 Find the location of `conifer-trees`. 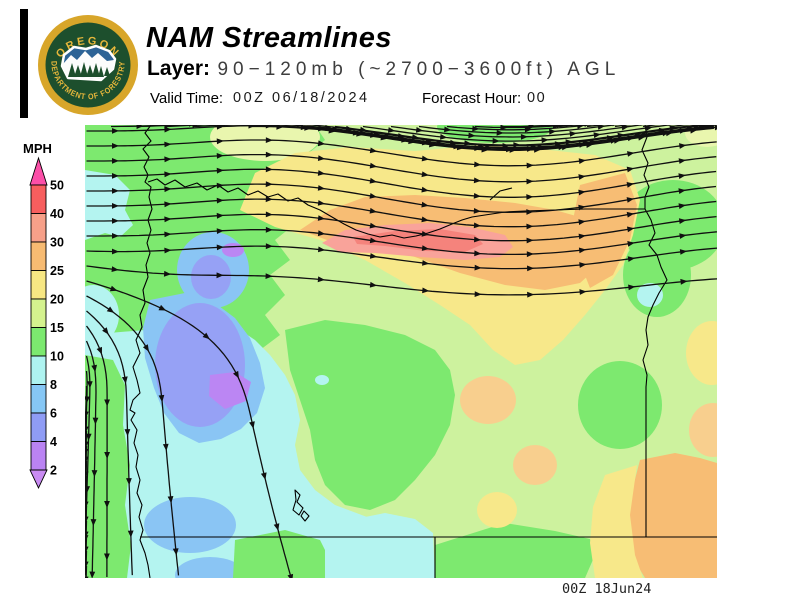

conifer-trees is located at coordinates (89, 69).